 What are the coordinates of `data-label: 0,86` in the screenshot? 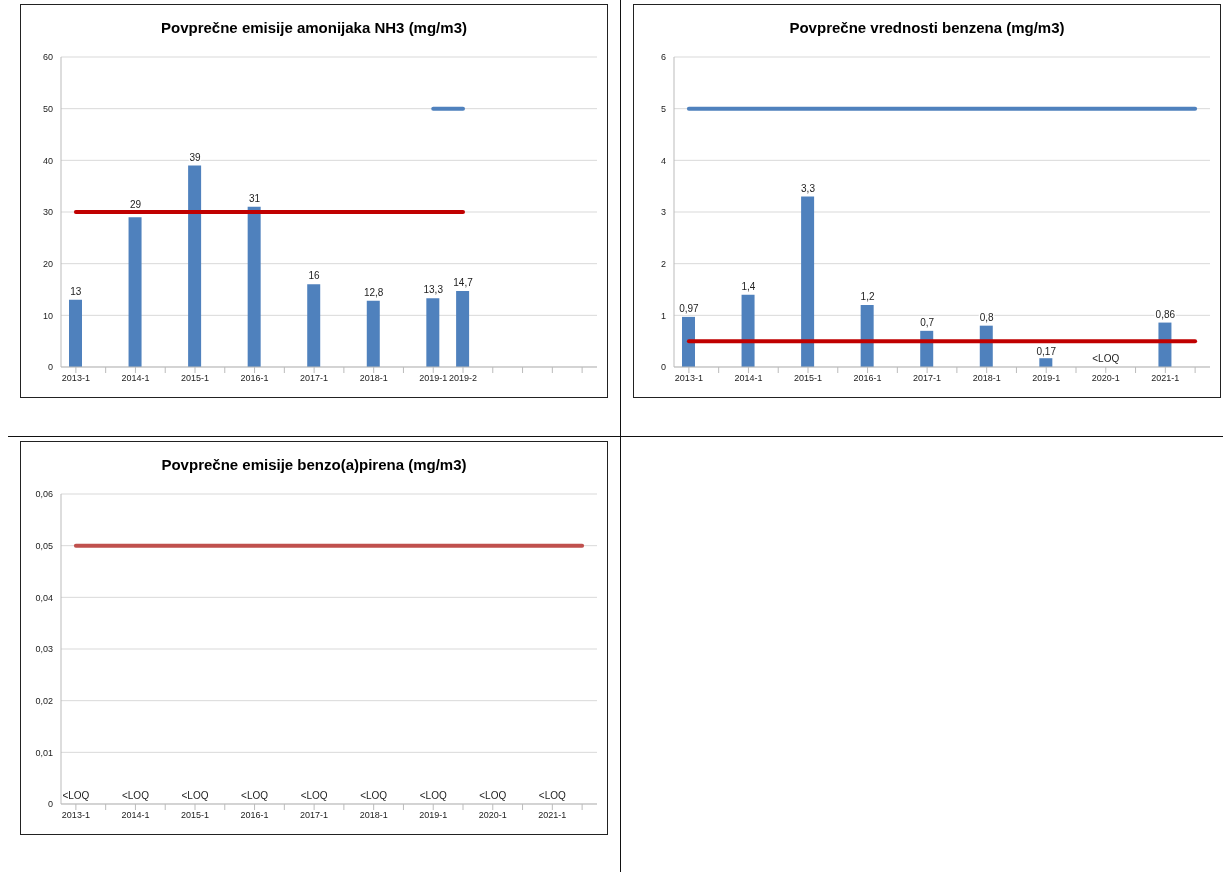 It's located at (1165, 314).